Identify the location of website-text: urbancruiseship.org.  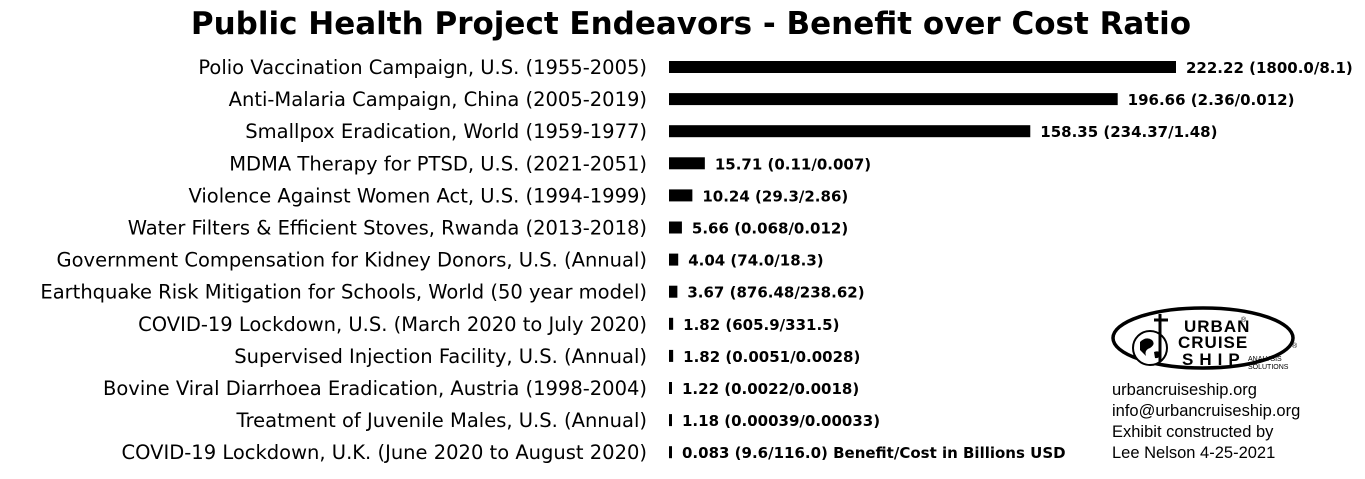
(1184, 390).